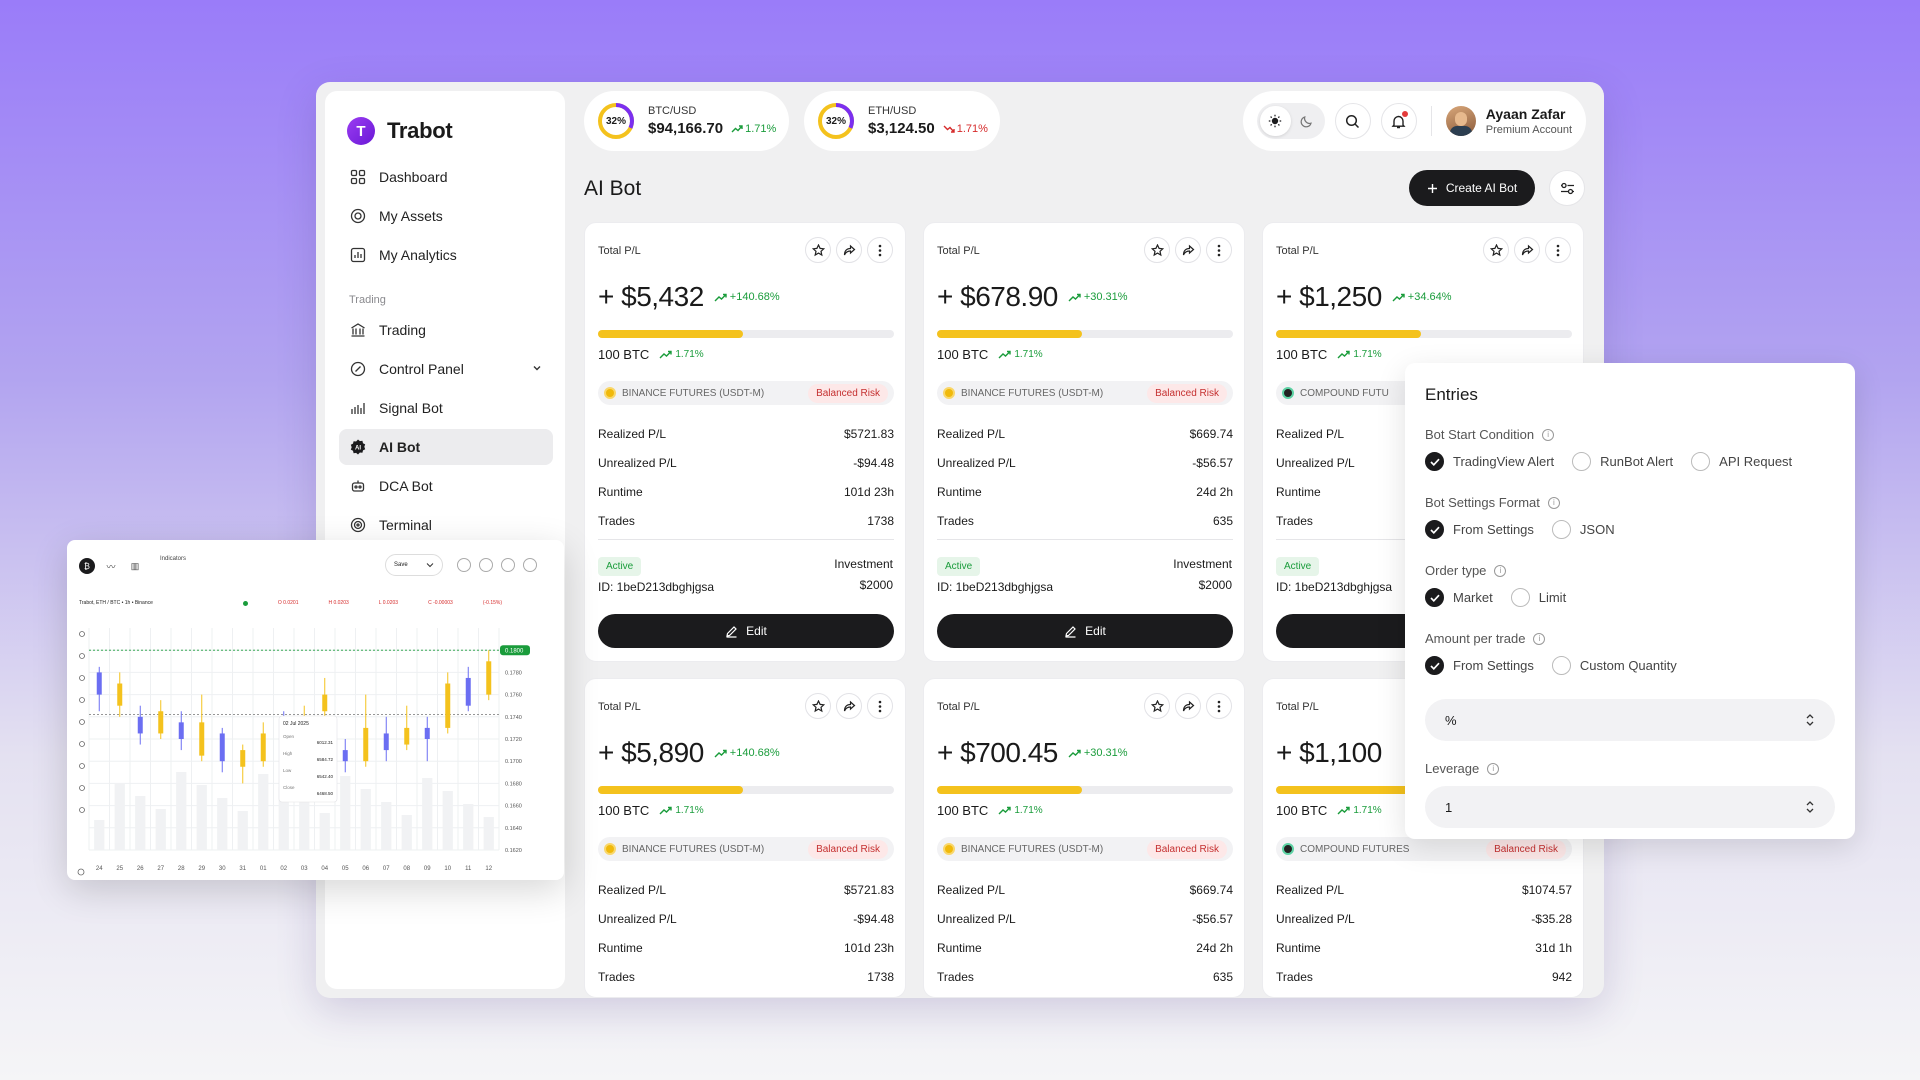 This screenshot has width=1920, height=1080. What do you see at coordinates (446, 486) in the screenshot?
I see `sidebar-item-dca-bot: DCA Bot` at bounding box center [446, 486].